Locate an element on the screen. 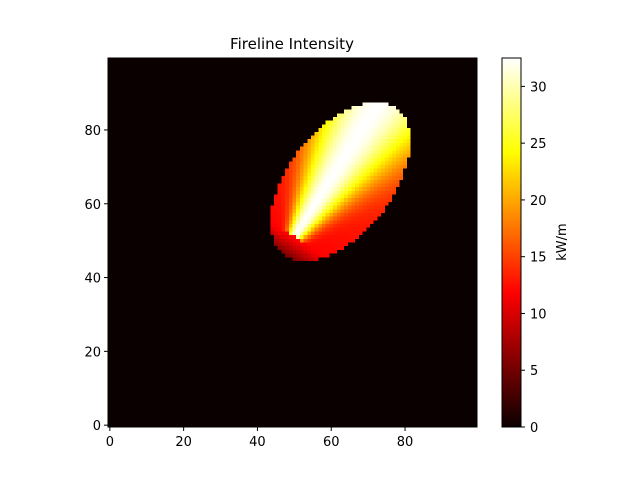  colorbar-tick-label: 10 is located at coordinates (538, 314).